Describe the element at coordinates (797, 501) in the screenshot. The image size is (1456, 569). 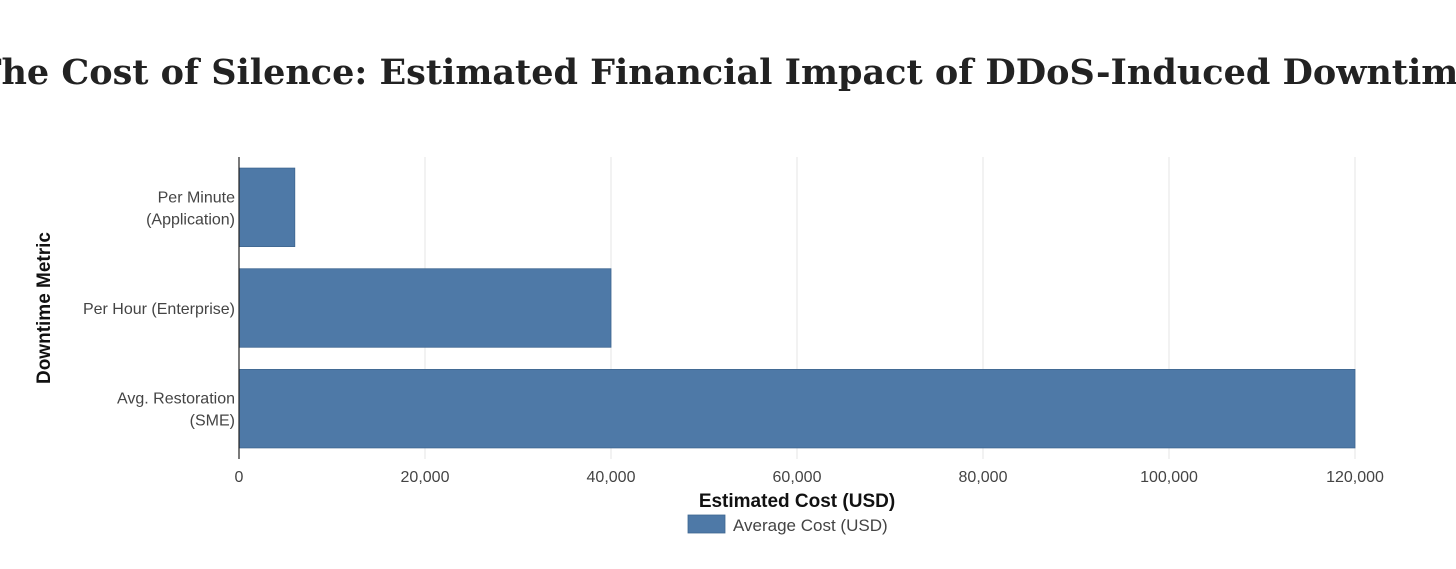
I see `x-axis-title: Estimated Cost (USD)` at that location.